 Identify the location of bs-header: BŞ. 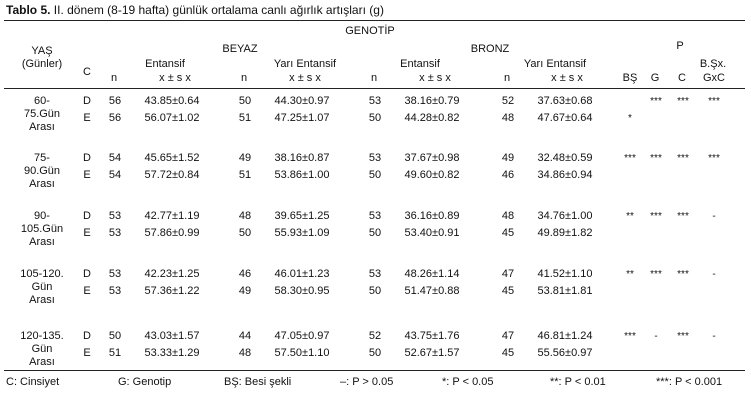
(630, 78).